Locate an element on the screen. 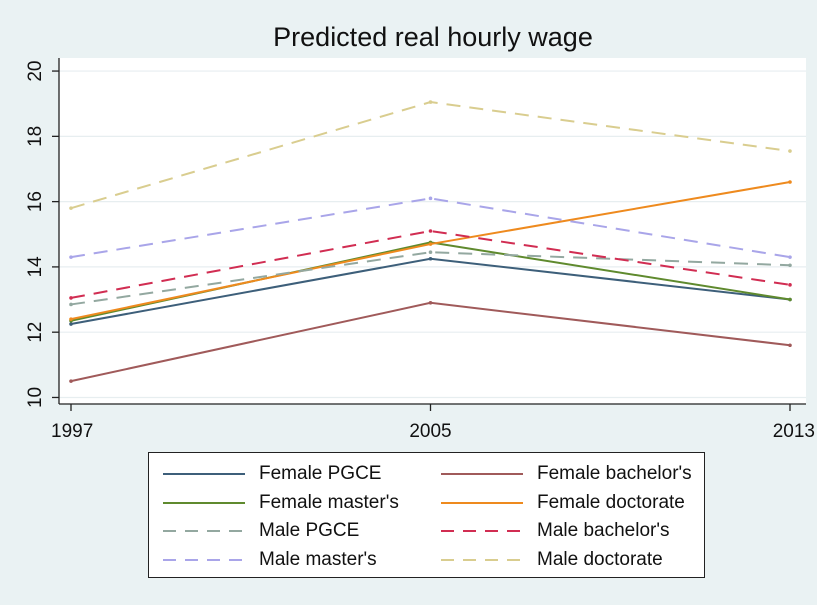 The image size is (817, 605). legend-item: Male bachelor's is located at coordinates (555, 531).